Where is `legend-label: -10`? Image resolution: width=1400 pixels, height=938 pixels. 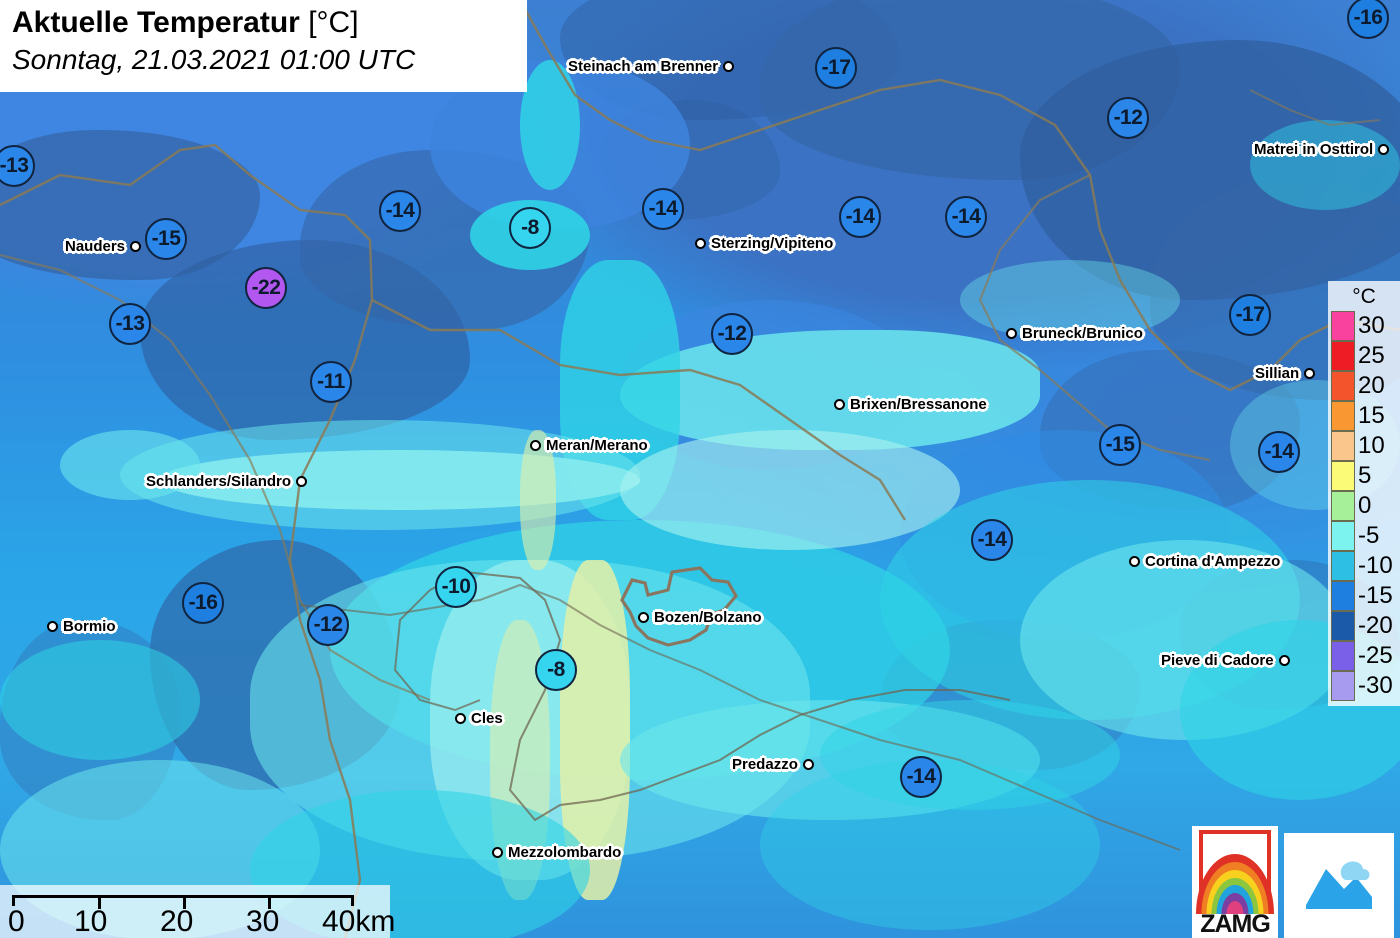
legend-label: -10 is located at coordinates (1375, 565).